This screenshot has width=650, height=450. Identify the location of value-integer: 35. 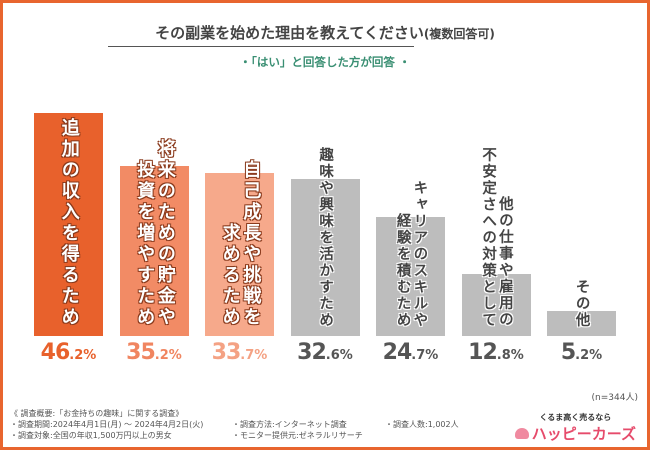
(141, 352).